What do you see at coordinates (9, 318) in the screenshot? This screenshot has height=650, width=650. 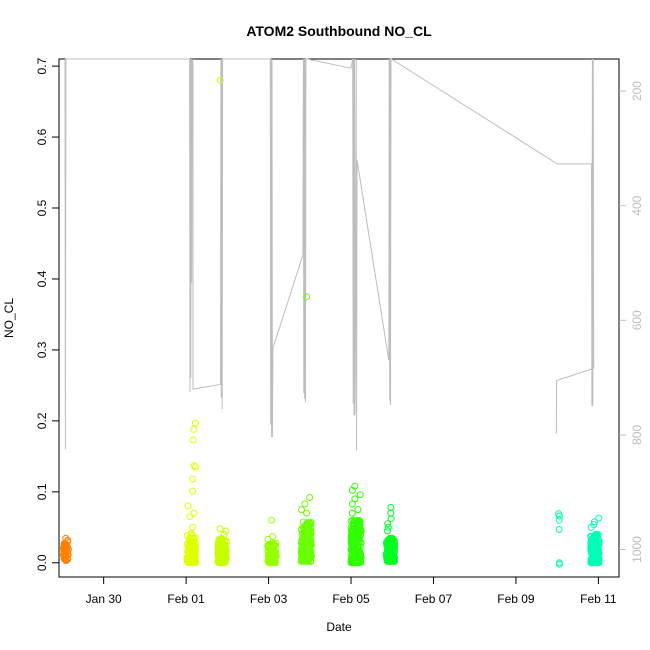 I see `y-axis-label: NO_CL` at bounding box center [9, 318].